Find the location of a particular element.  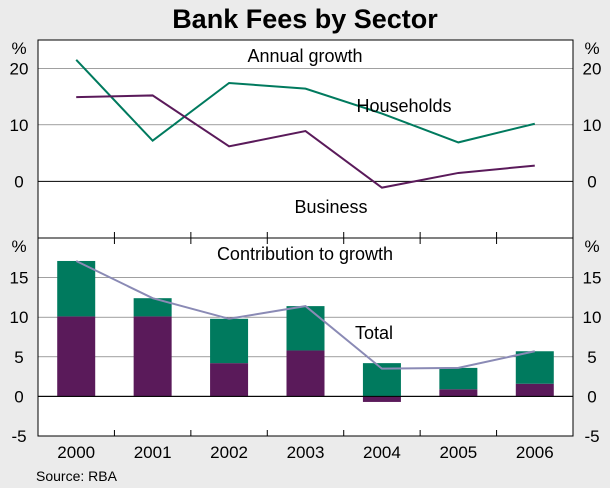

business-series-label: Business is located at coordinates (330, 207).